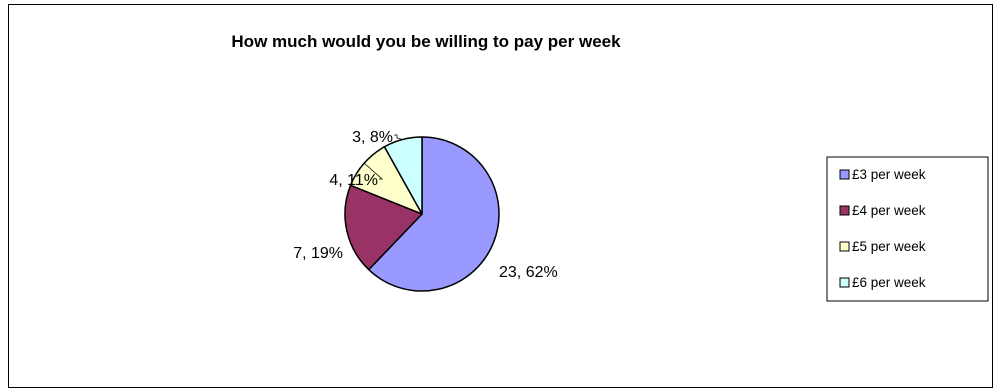  Describe the element at coordinates (433, 214) in the screenshot. I see `pie-slice-3-per-week` at that location.